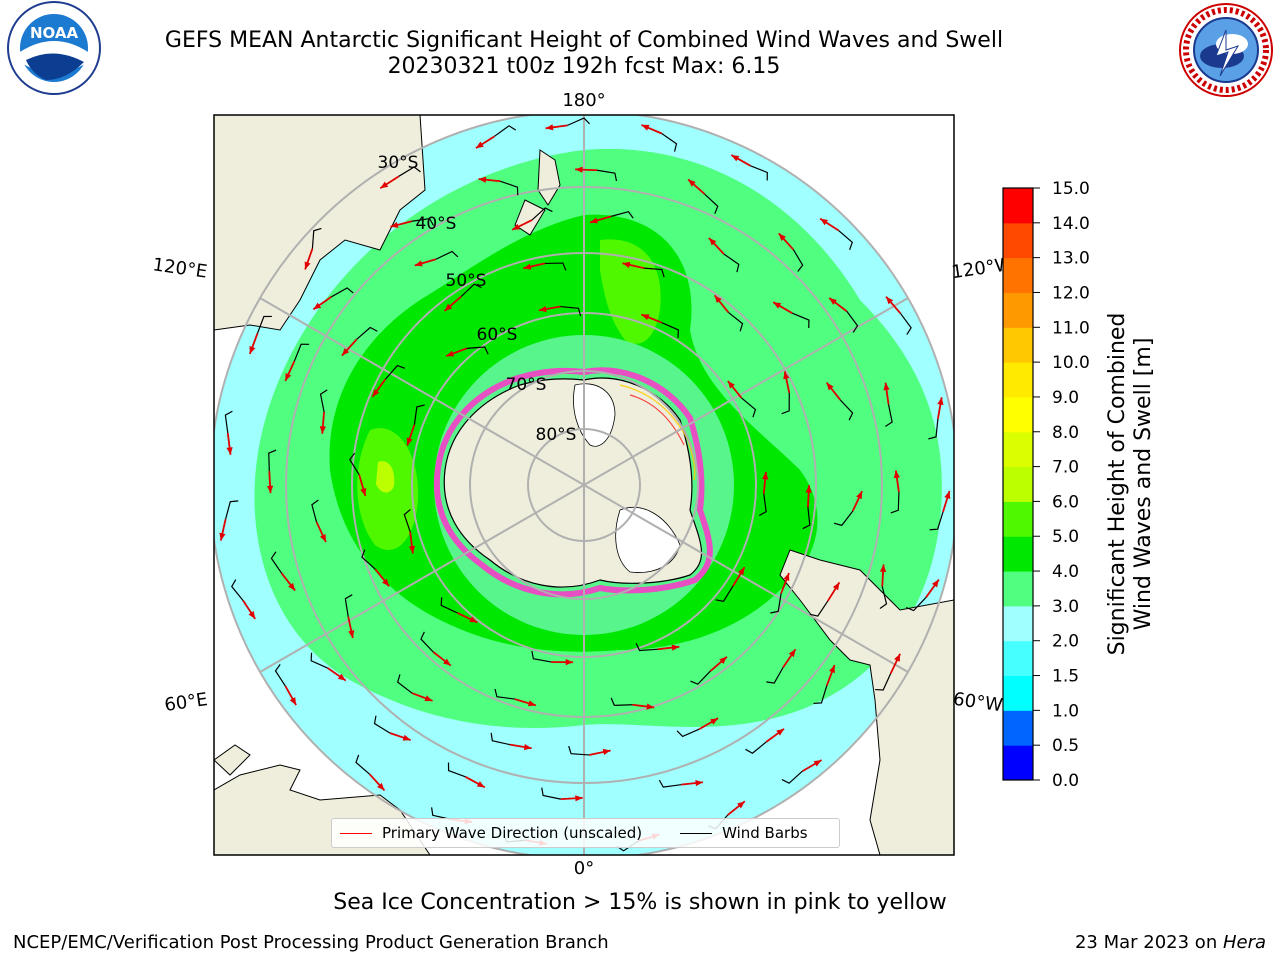 The width and height of the screenshot is (1280, 960). Describe the element at coordinates (232, 760) in the screenshot. I see `land-madagascar` at that location.